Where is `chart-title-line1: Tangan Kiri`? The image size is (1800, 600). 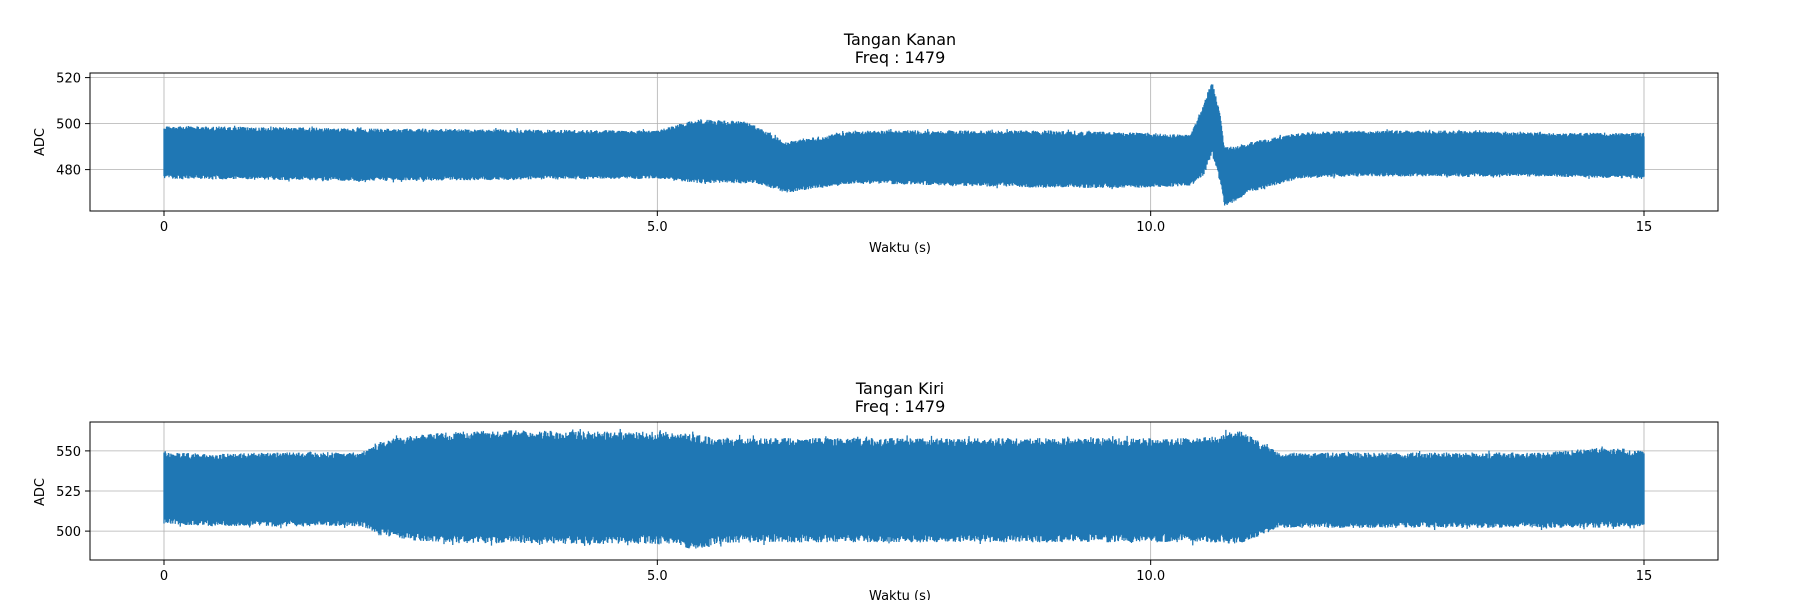 chart-title-line1: Tangan Kiri is located at coordinates (899, 388).